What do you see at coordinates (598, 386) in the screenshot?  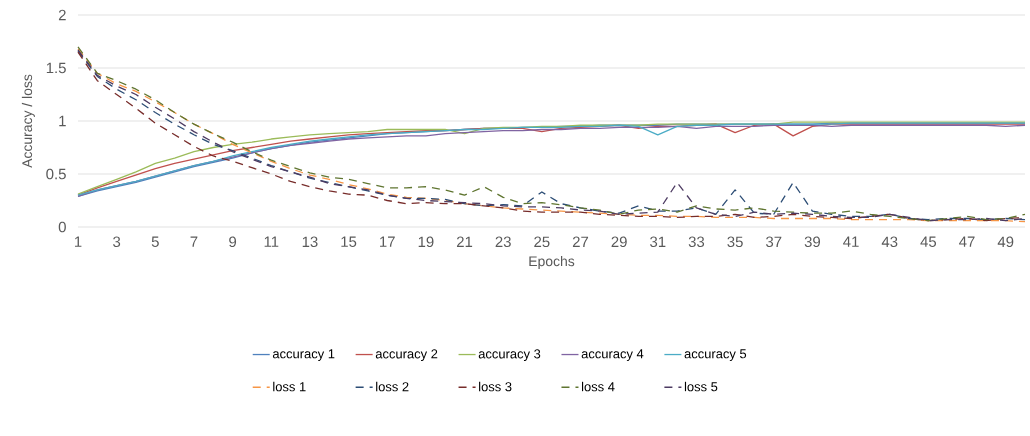 I see `legend-label: loss 4` at bounding box center [598, 386].